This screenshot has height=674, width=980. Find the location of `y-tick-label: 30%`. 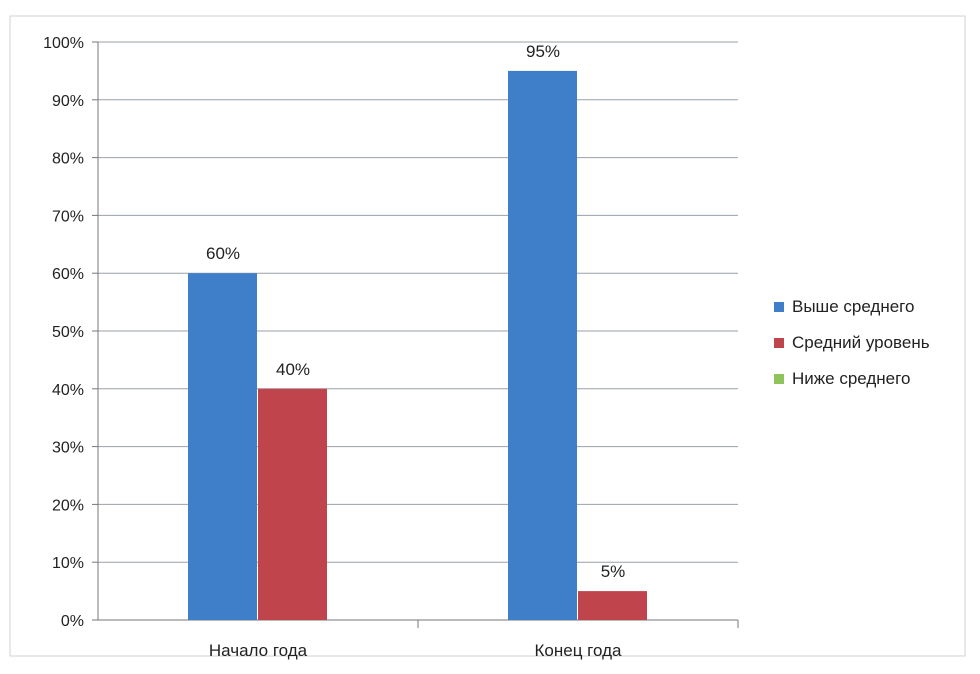

y-tick-label: 30% is located at coordinates (68, 448).